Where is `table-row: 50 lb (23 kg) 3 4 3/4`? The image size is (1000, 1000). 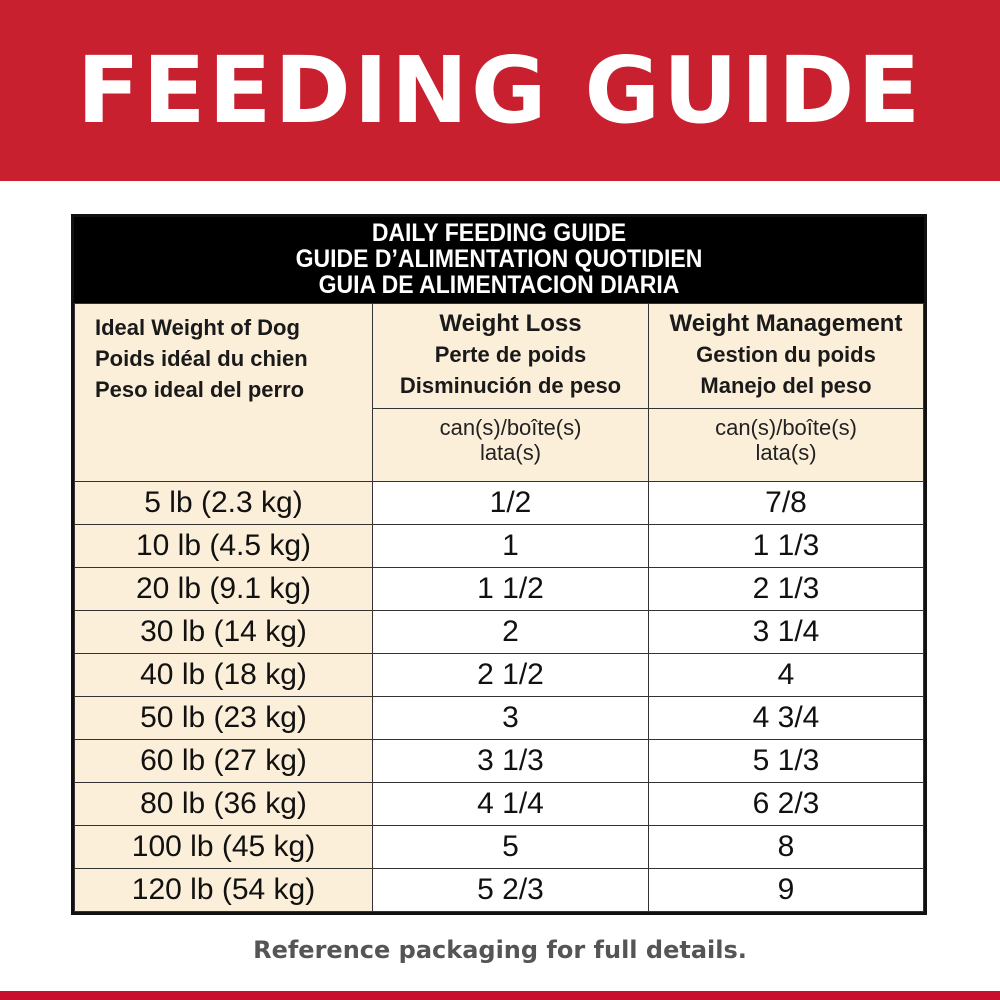
table-row: 50 lb (23 kg) 3 4 3/4 is located at coordinates (499, 718).